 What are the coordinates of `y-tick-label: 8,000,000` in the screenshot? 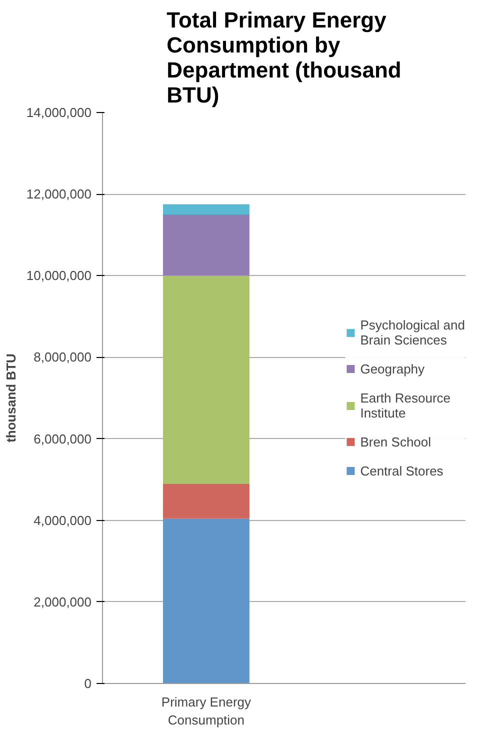 It's located at (63, 357).